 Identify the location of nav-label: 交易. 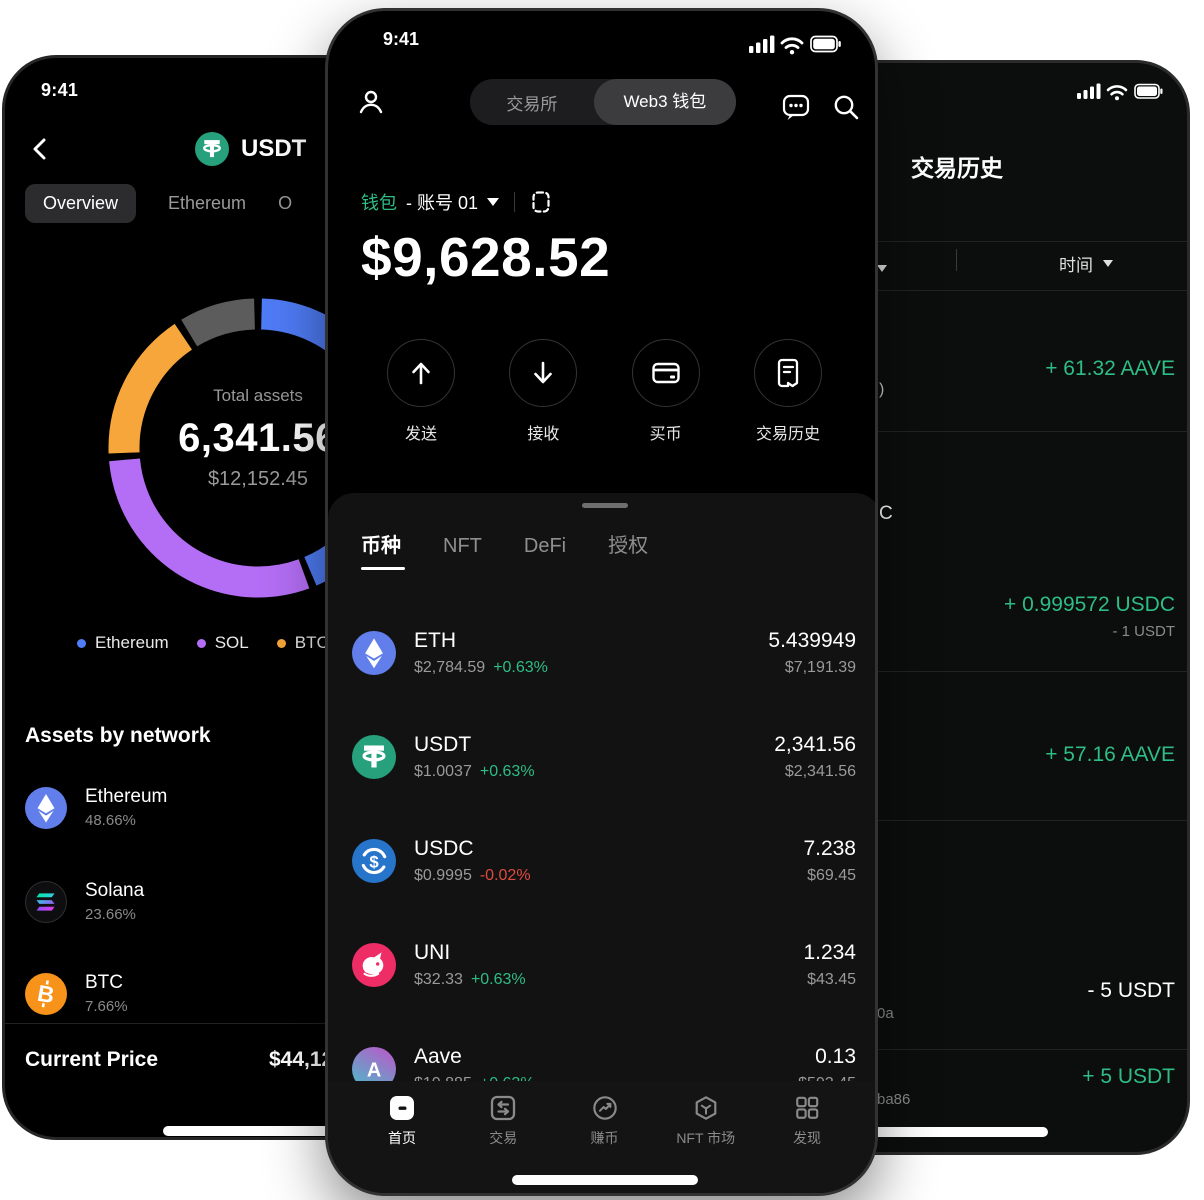
(503, 1138).